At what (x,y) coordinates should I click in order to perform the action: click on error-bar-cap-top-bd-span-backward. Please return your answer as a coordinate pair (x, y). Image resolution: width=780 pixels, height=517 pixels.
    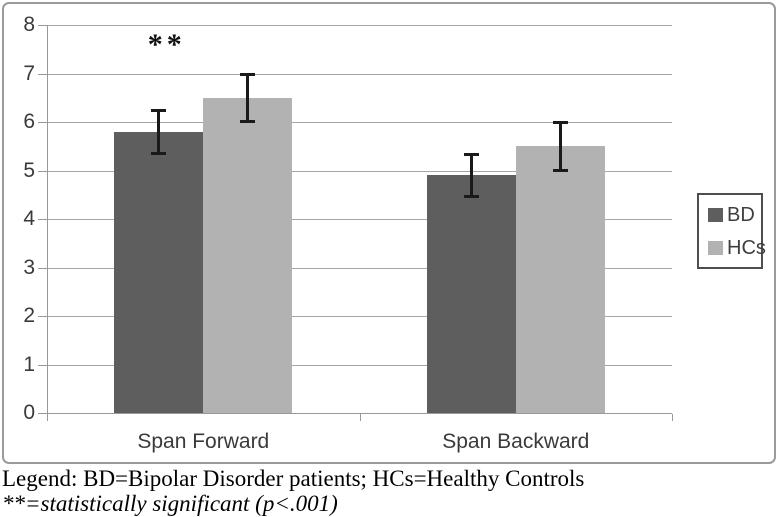
    Looking at the image, I should click on (471, 154).